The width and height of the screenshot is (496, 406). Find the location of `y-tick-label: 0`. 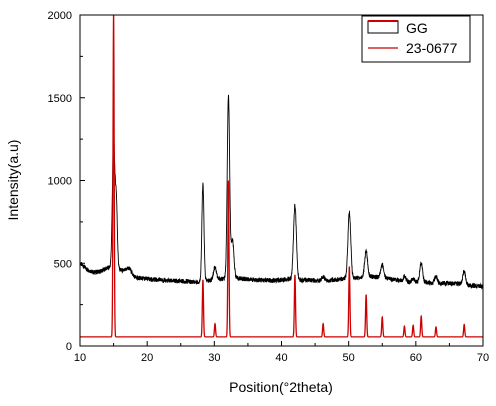

y-tick-label: 0 is located at coordinates (69, 347).